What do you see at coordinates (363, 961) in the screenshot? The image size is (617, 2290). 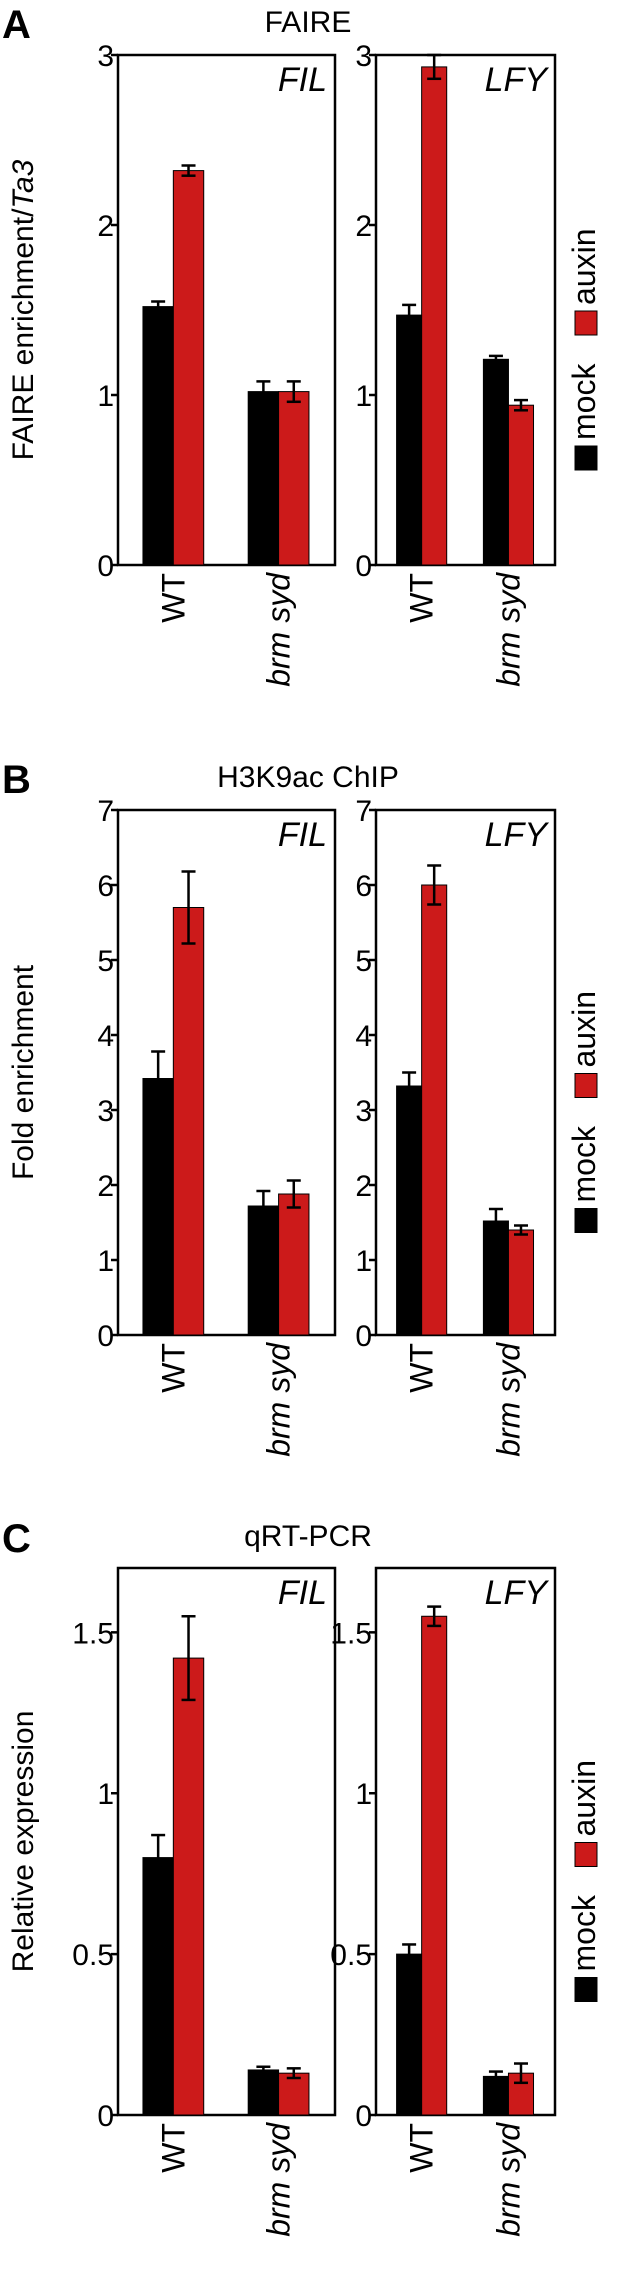 I see `y-tick-label: 5` at bounding box center [363, 961].